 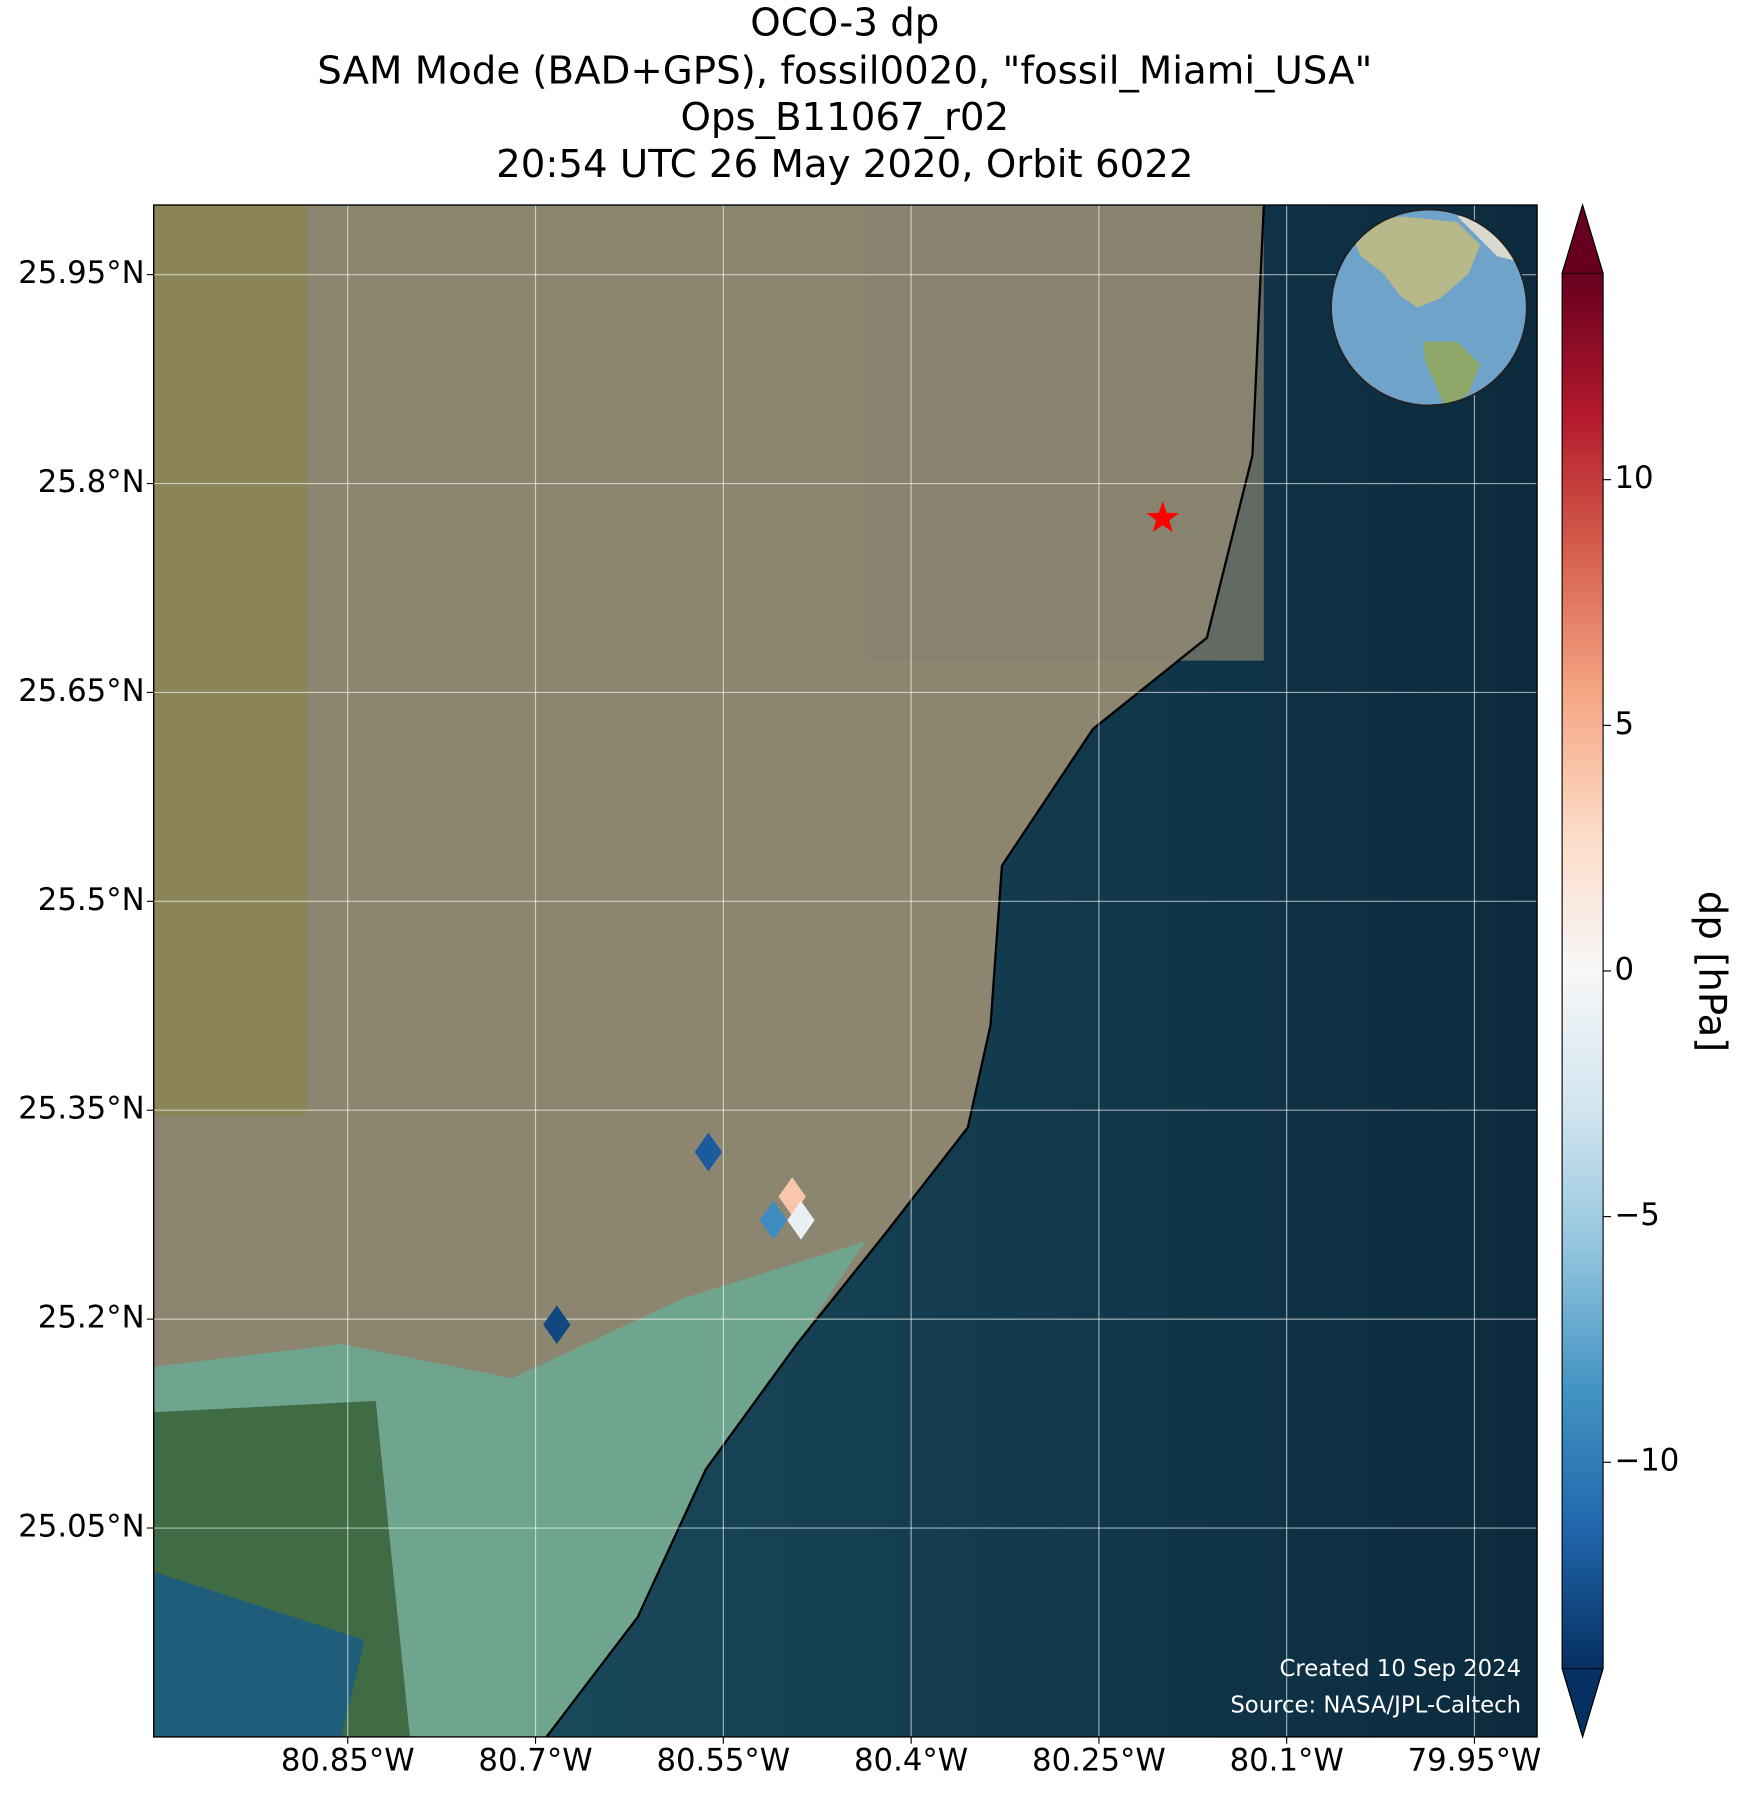 I want to click on colorbar-extend-min, so click(x=1582, y=1703).